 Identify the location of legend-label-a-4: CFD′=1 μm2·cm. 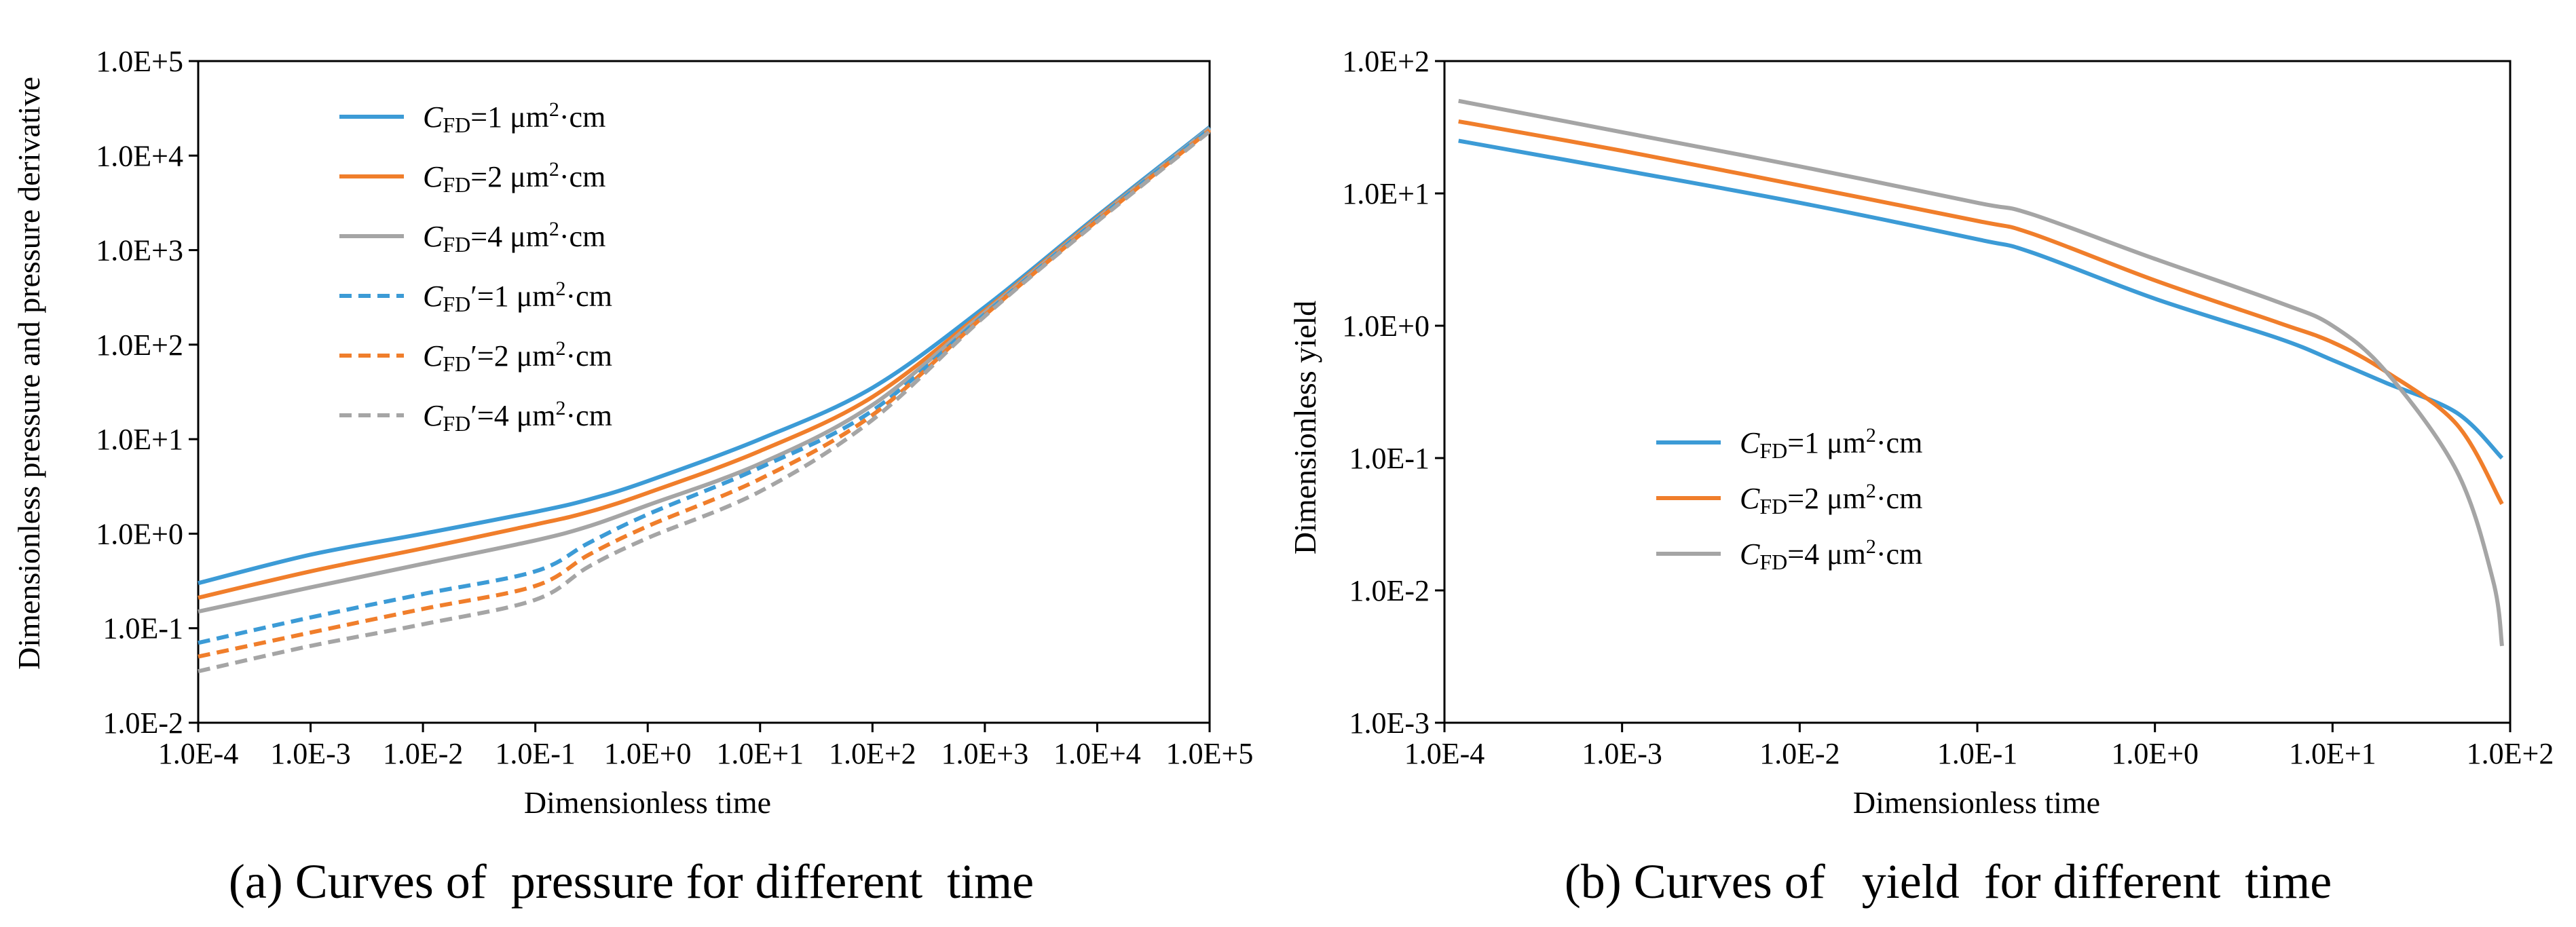
(517, 297).